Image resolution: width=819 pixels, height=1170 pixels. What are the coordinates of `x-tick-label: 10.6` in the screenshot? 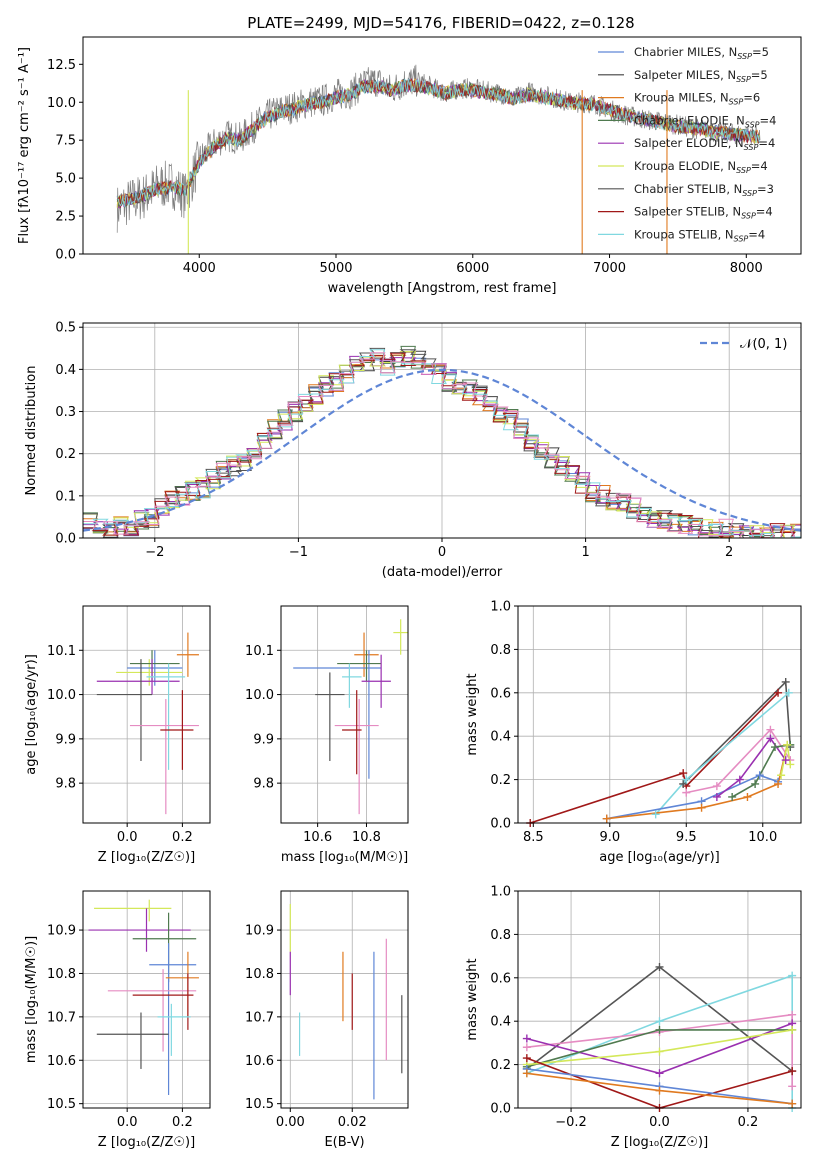 It's located at (317, 837).